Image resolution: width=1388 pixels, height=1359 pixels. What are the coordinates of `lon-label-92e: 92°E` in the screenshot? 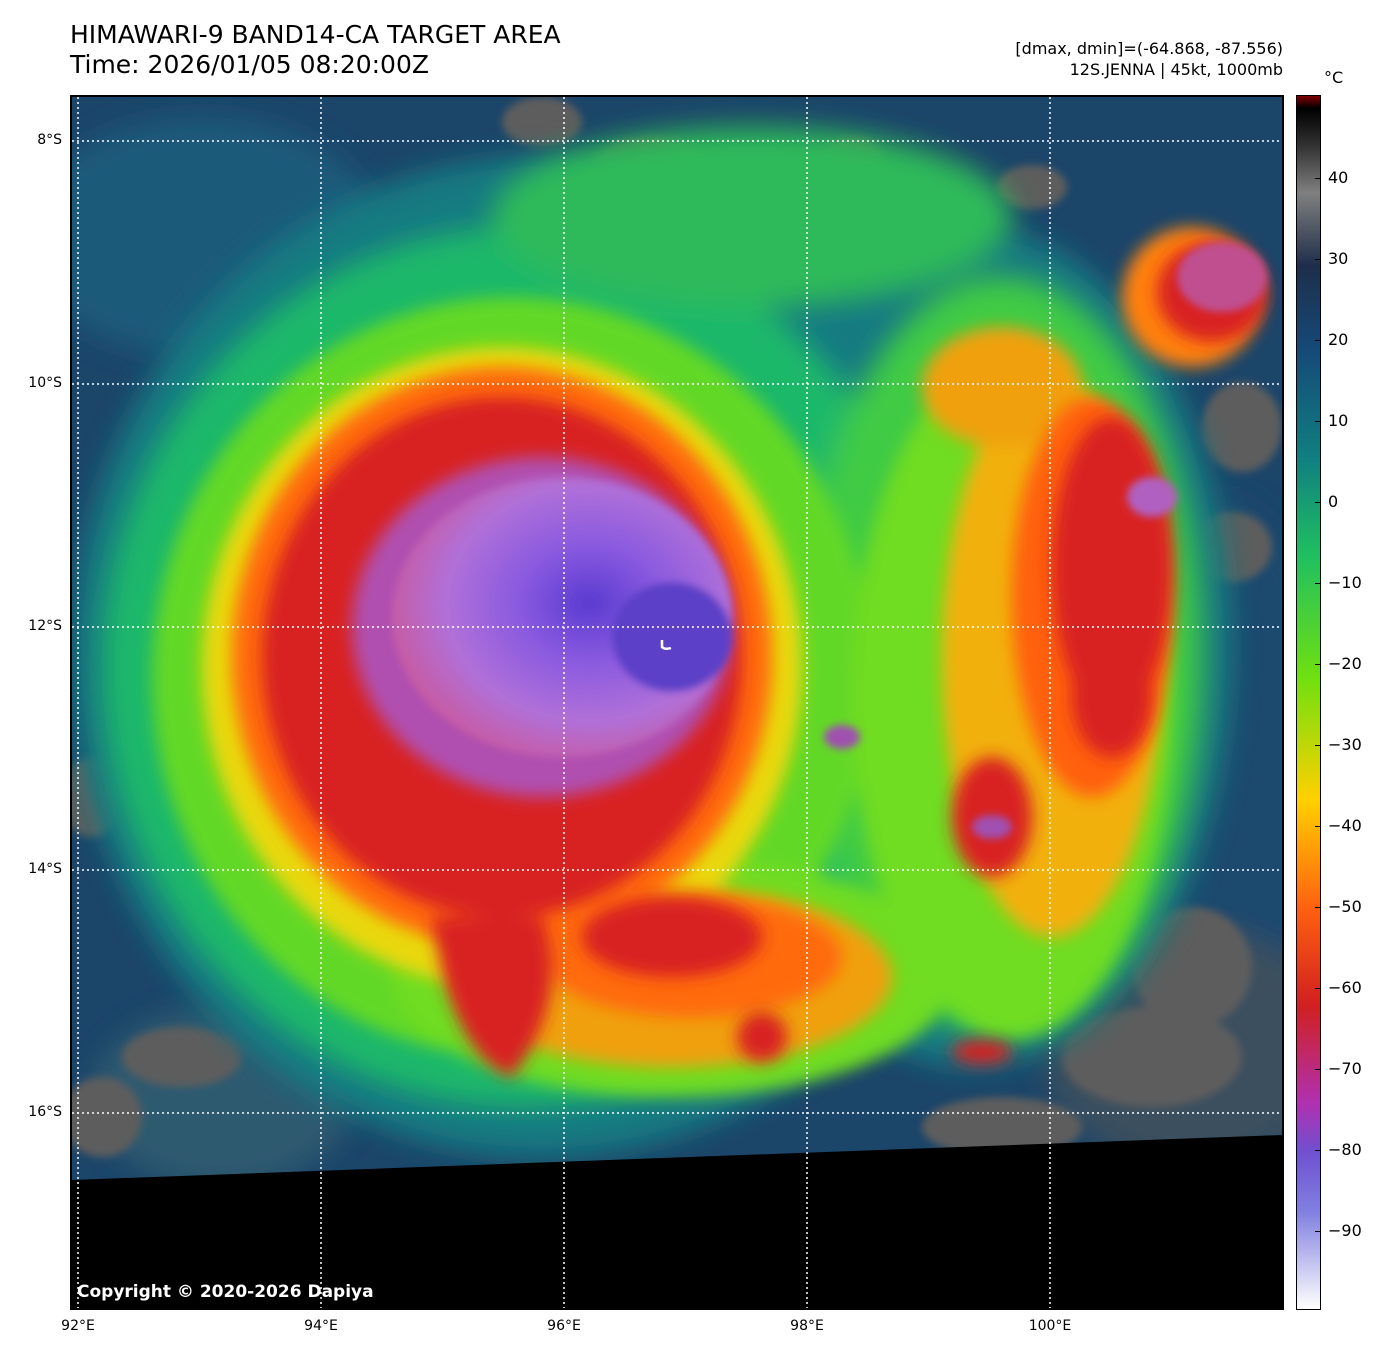 It's located at (78, 1326).